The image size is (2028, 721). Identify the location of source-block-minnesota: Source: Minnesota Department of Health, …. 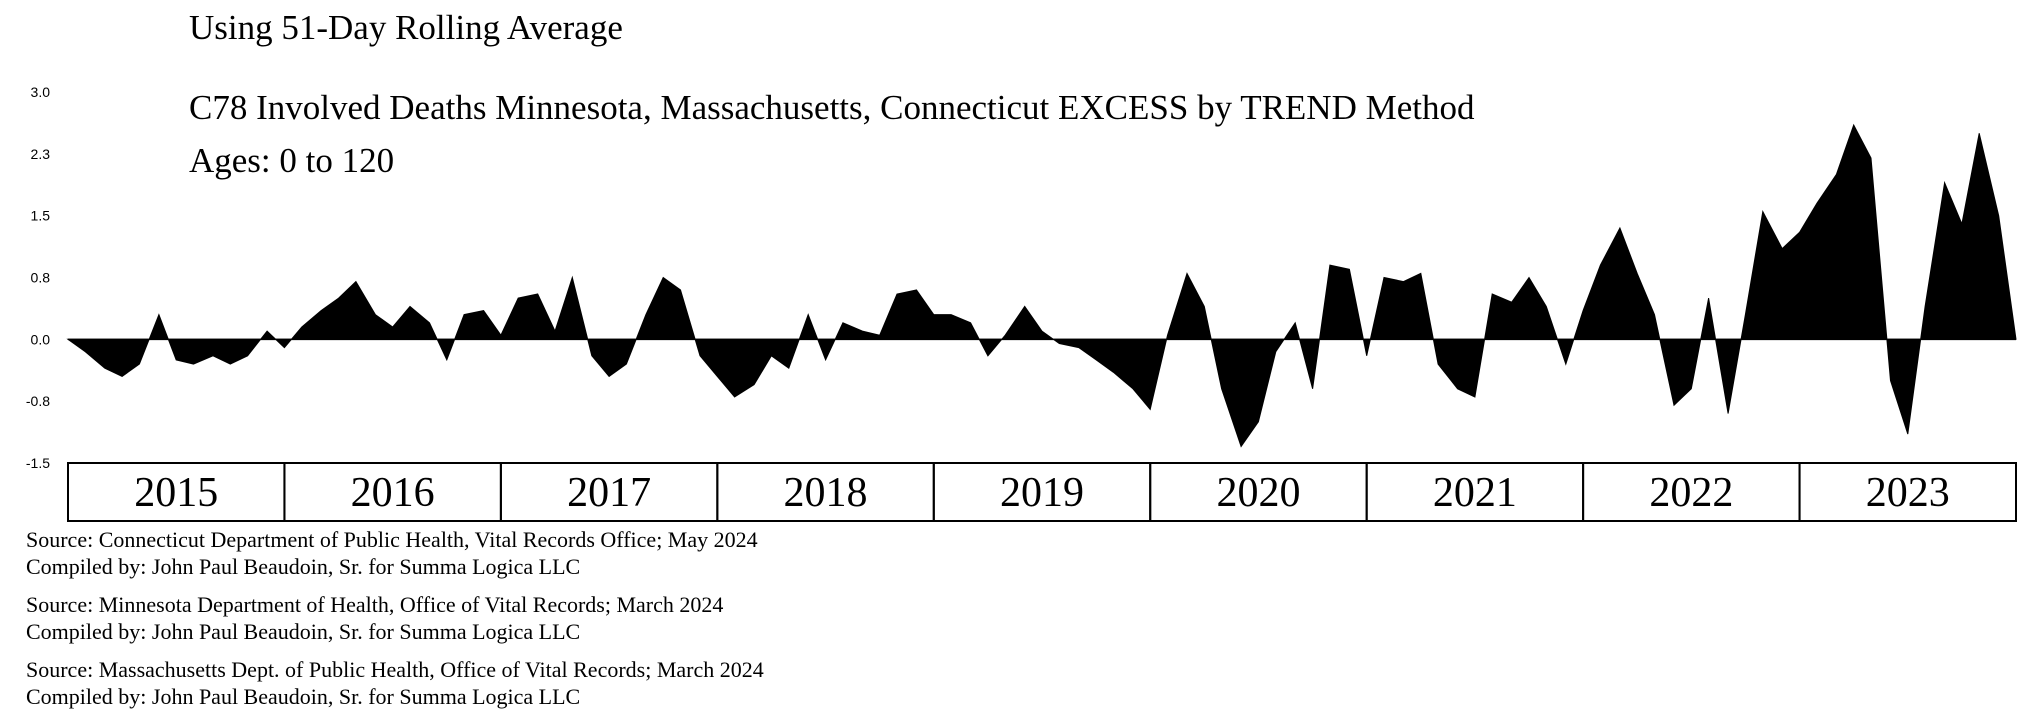
(395, 618).